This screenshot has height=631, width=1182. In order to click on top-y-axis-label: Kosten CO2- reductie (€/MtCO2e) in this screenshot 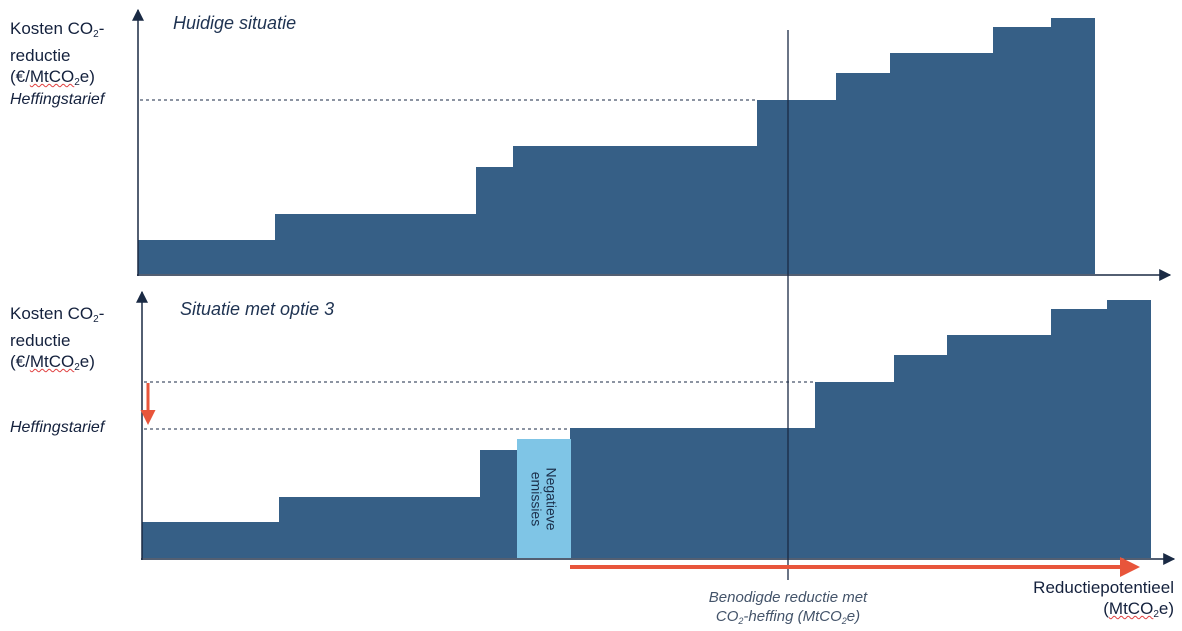, I will do `click(57, 53)`.